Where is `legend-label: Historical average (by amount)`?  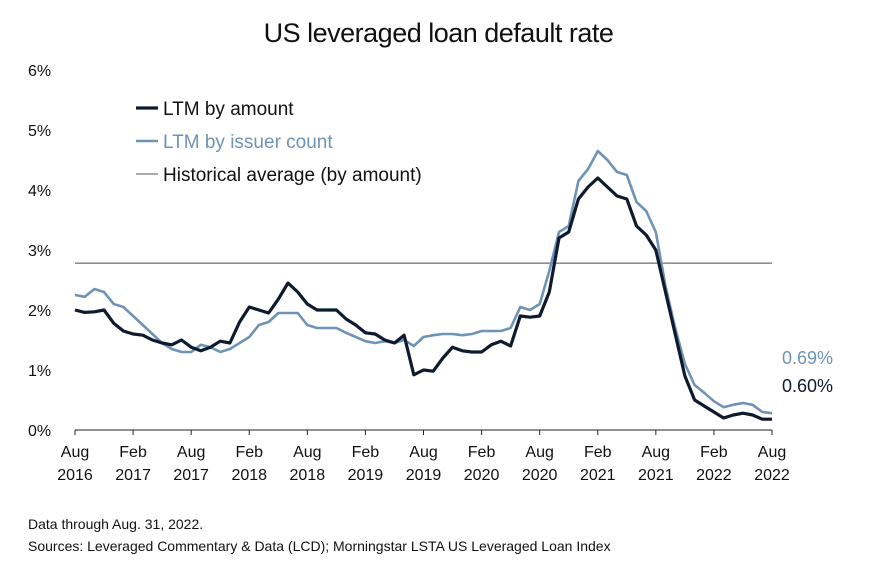 legend-label: Historical average (by amount) is located at coordinates (292, 175).